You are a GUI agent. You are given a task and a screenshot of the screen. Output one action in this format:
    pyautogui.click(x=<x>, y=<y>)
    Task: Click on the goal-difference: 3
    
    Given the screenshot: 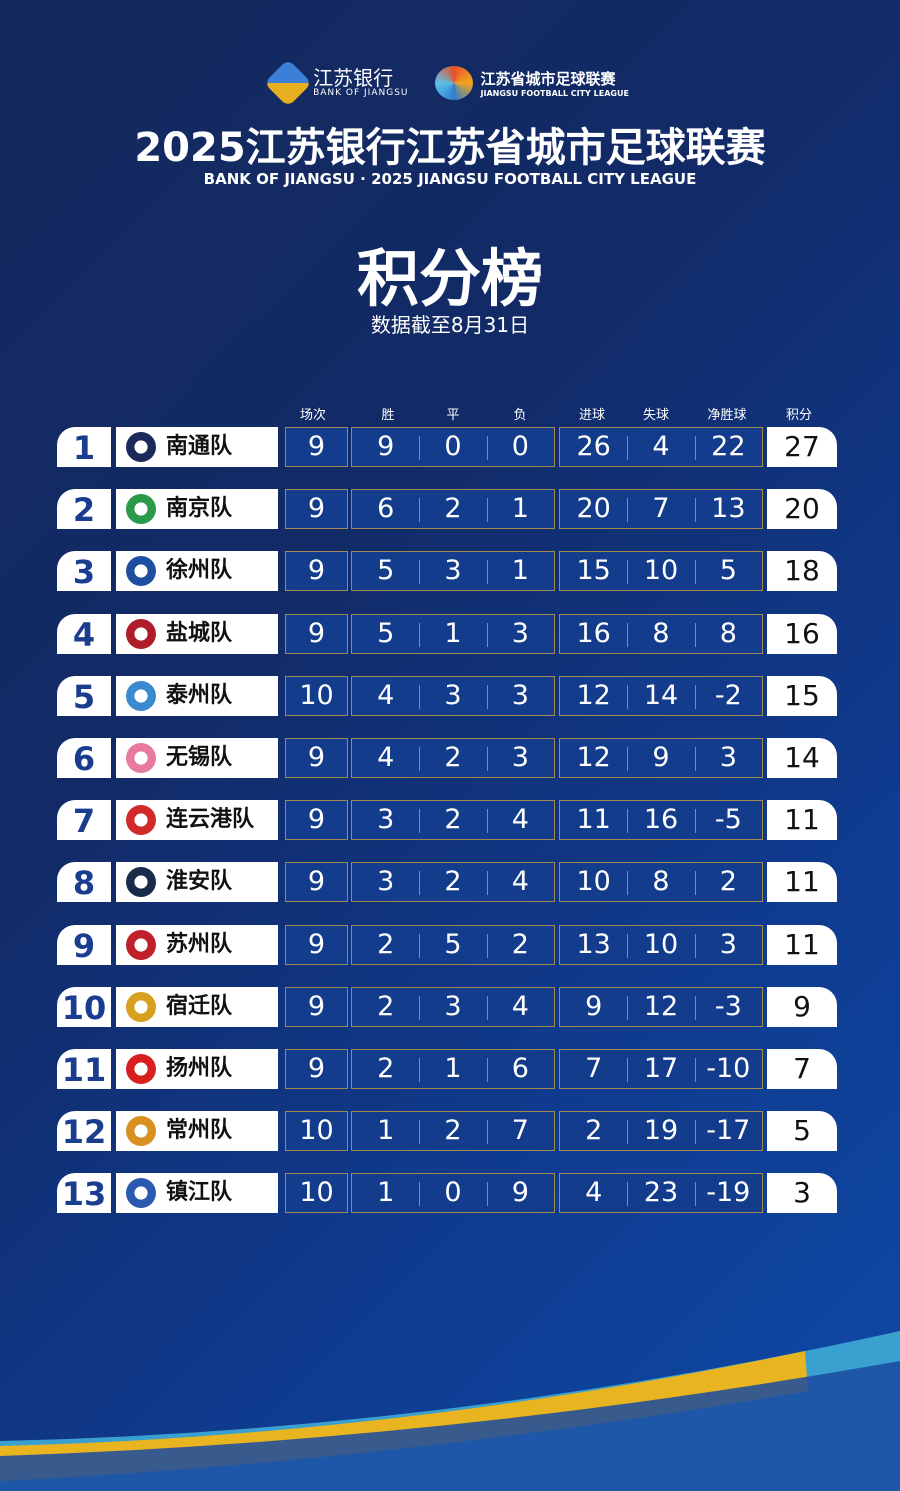 What is the action you would take?
    pyautogui.click(x=728, y=945)
    